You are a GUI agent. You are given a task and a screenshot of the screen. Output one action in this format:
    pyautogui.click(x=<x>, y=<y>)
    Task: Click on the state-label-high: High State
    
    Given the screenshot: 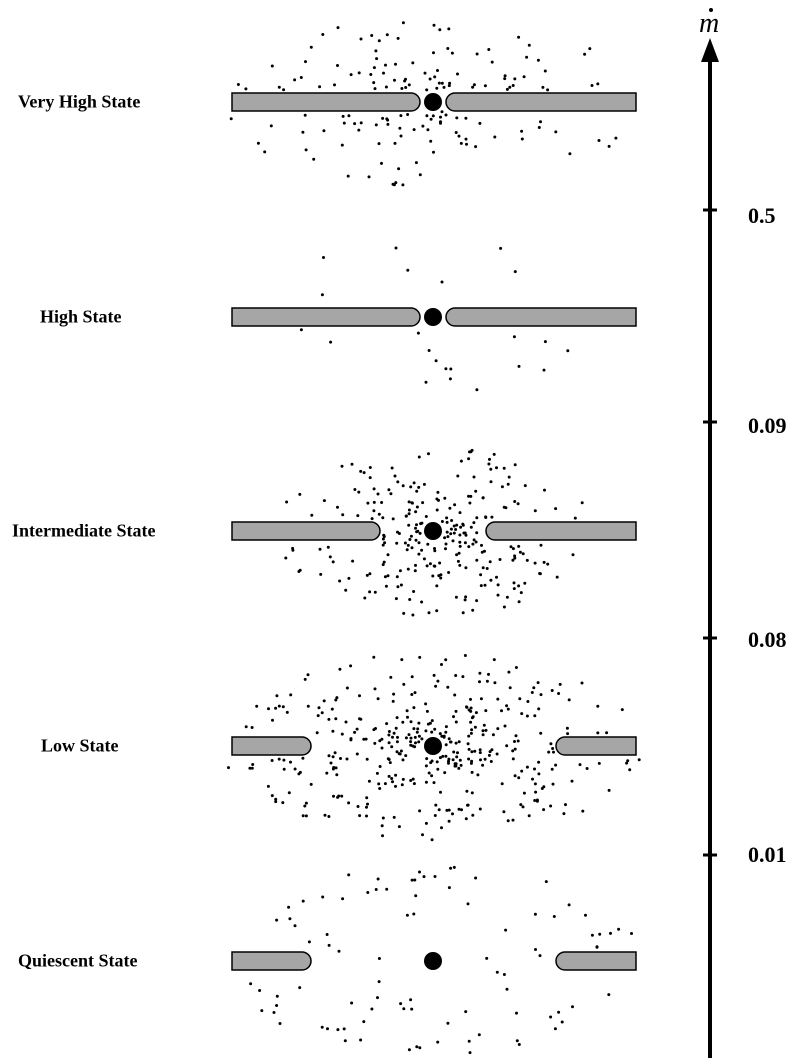 What is the action you would take?
    pyautogui.click(x=81, y=316)
    